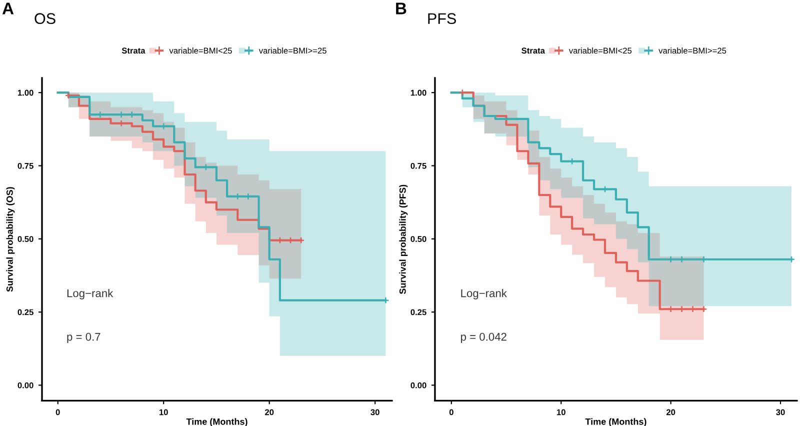  I want to click on text: A, so click(8, 8).